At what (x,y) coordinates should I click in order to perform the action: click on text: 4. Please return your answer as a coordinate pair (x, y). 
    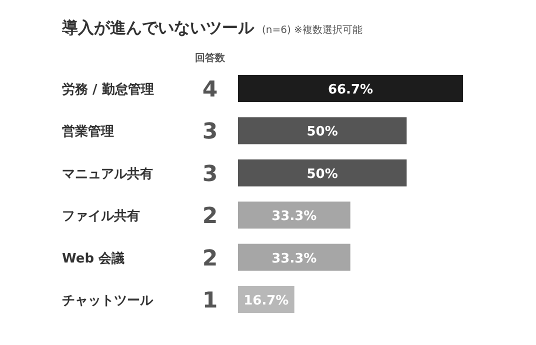
    Looking at the image, I should click on (210, 90).